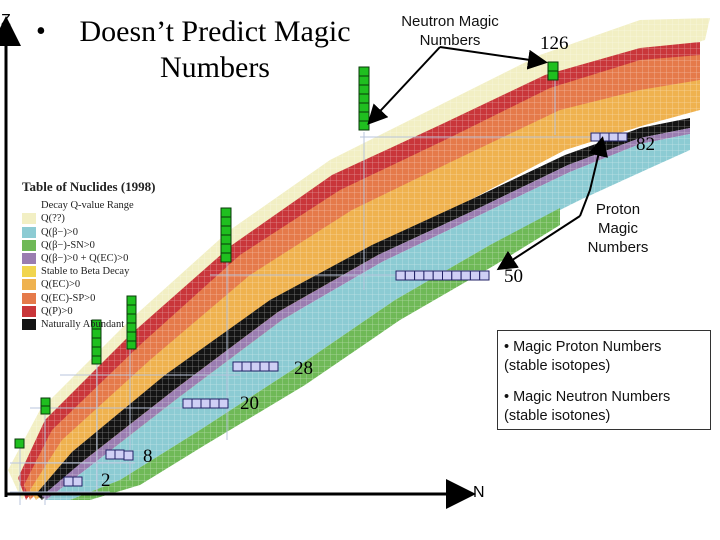  Describe the element at coordinates (487, 158) in the screenshot. I see `annotation-arrows` at that location.